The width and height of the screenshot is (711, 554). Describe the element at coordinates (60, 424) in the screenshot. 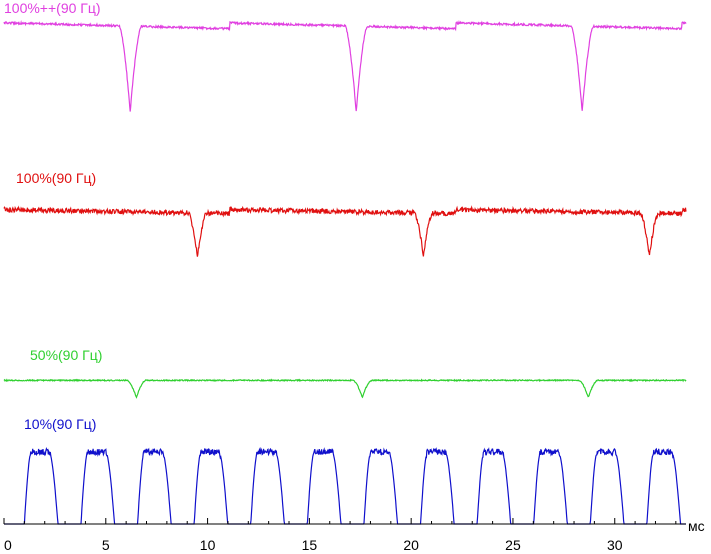

I see `series-label-10: 10%(90 Гц)` at that location.